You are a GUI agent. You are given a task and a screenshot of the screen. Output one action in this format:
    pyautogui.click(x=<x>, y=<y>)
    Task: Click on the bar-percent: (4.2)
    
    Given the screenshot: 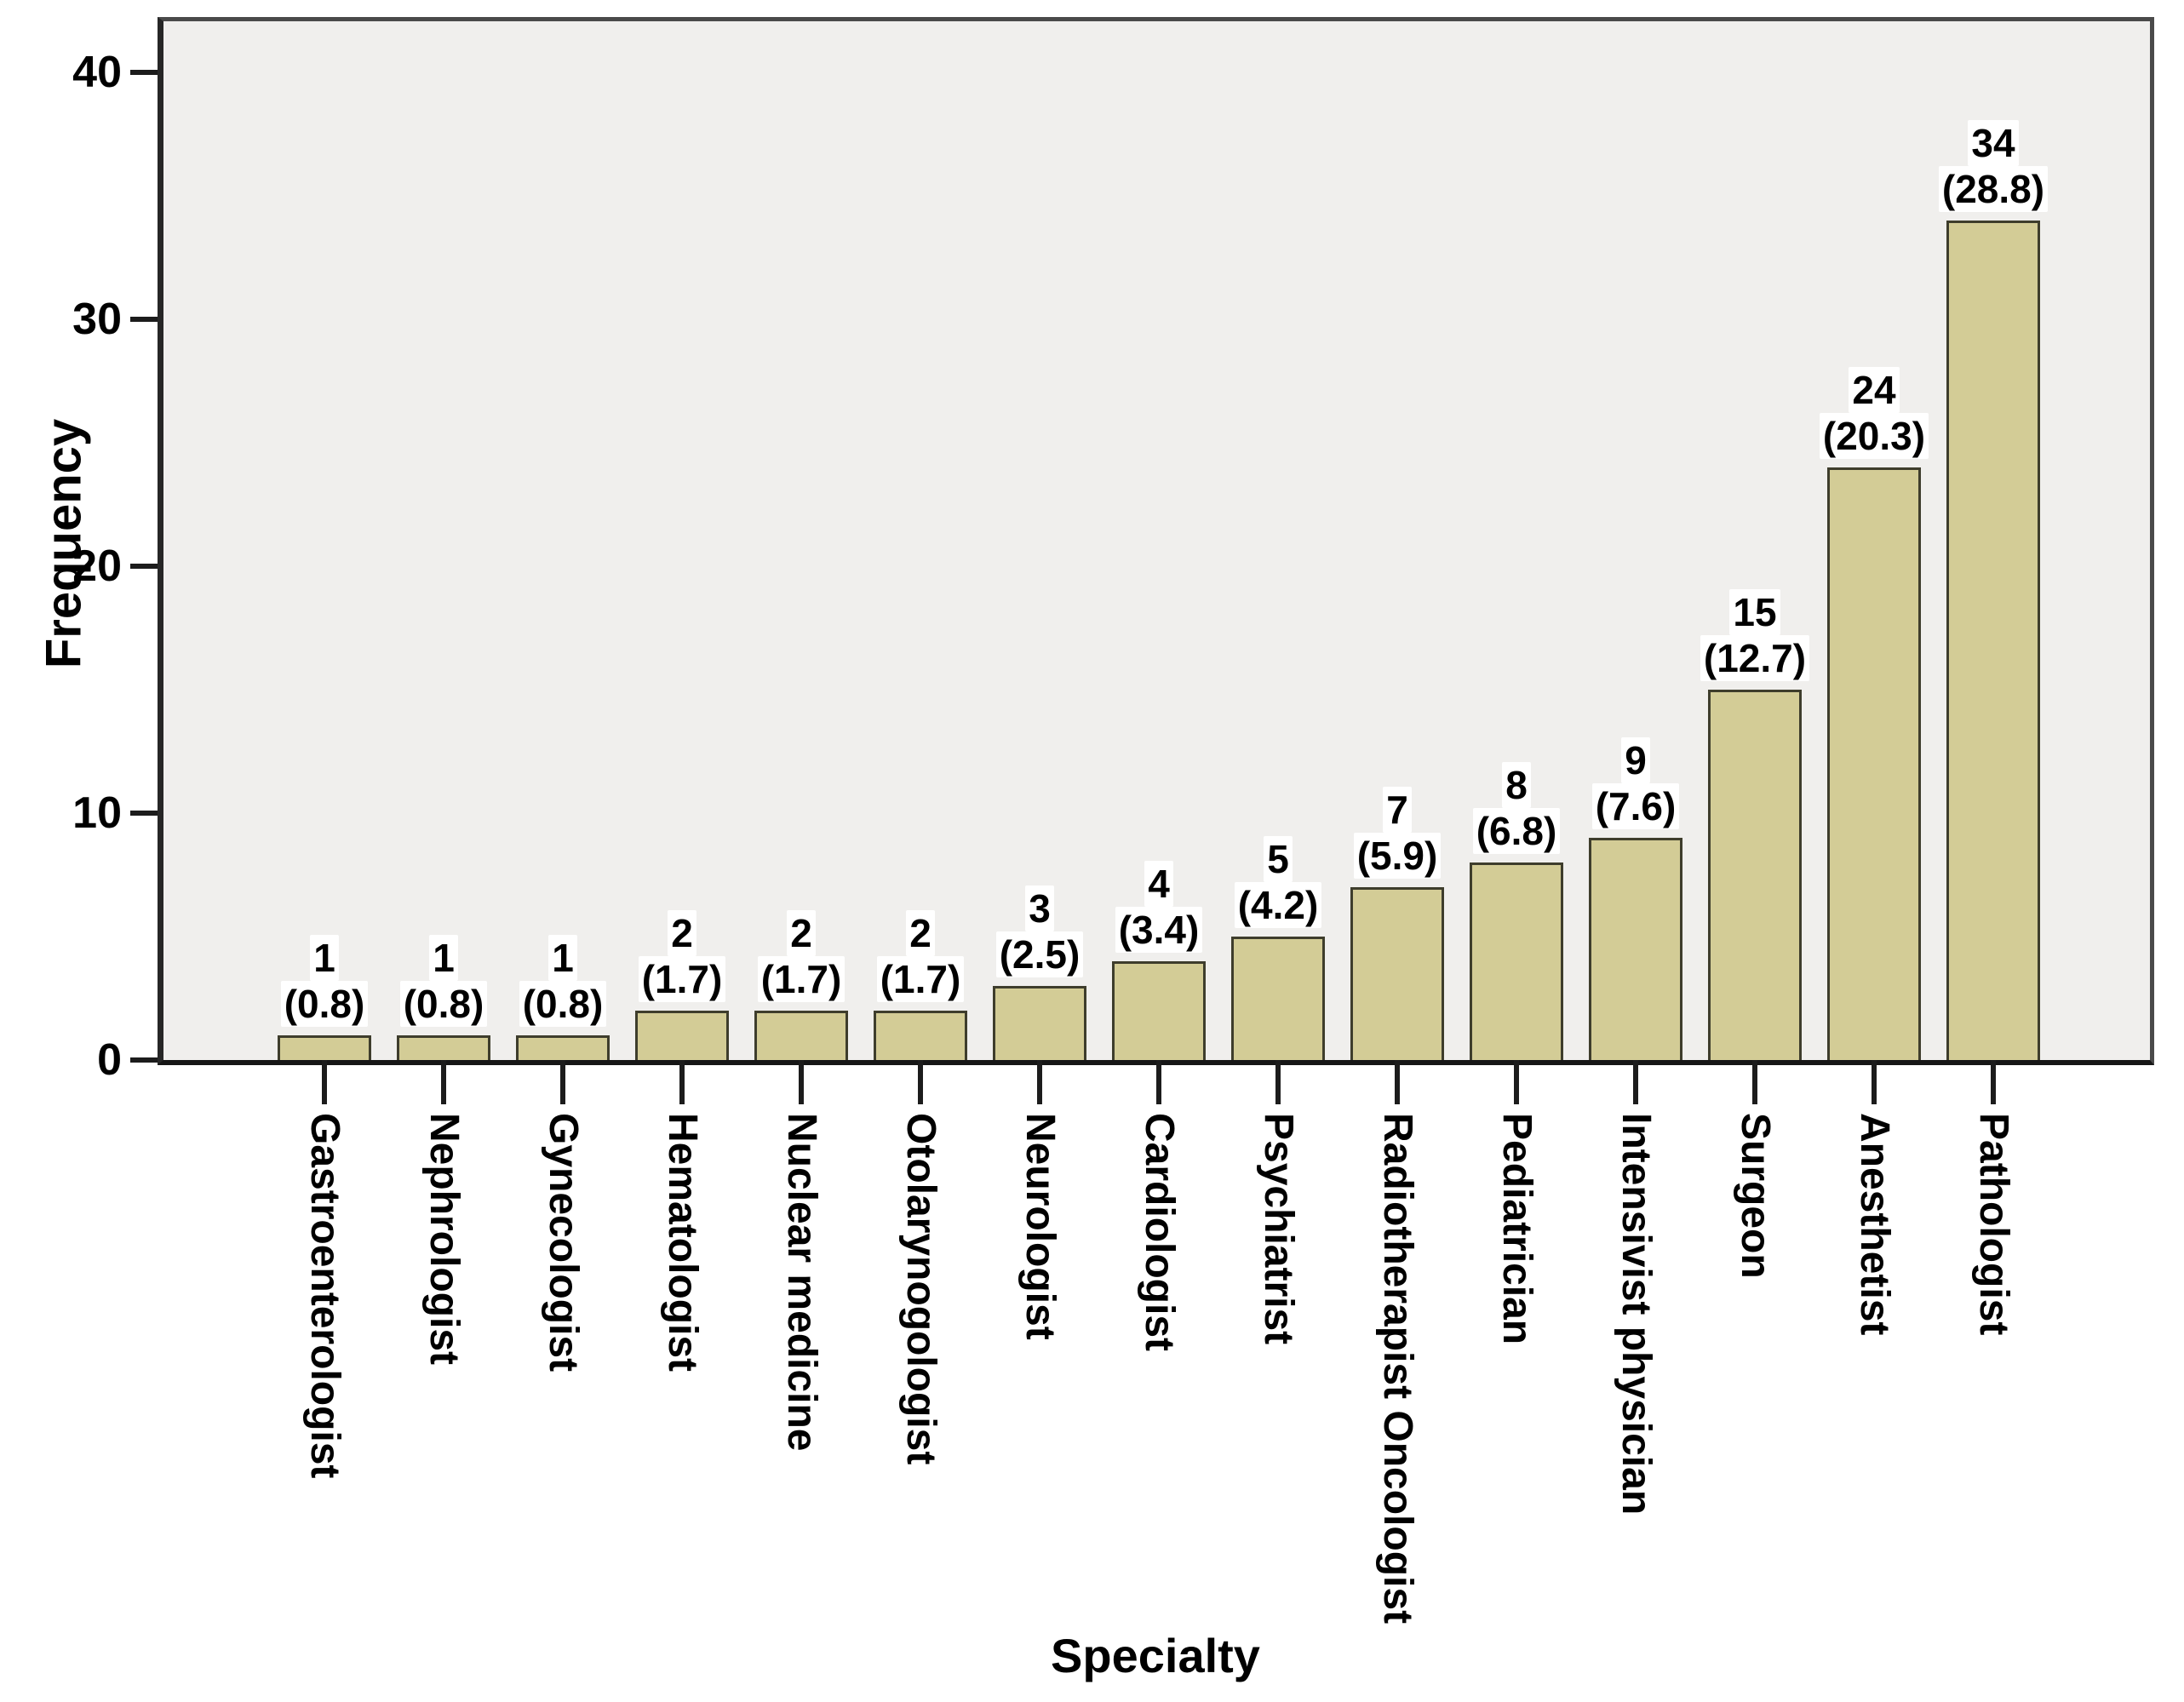 What is the action you would take?
    pyautogui.click(x=1278, y=905)
    